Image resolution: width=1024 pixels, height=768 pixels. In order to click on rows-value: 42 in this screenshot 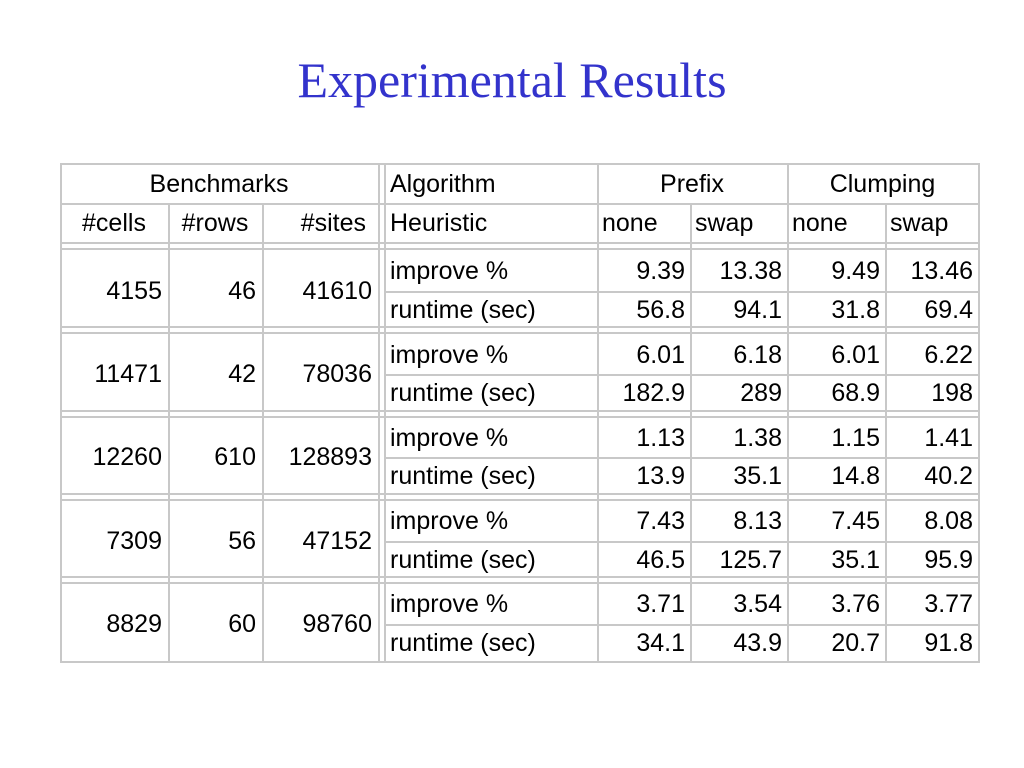, I will do `click(242, 374)`.